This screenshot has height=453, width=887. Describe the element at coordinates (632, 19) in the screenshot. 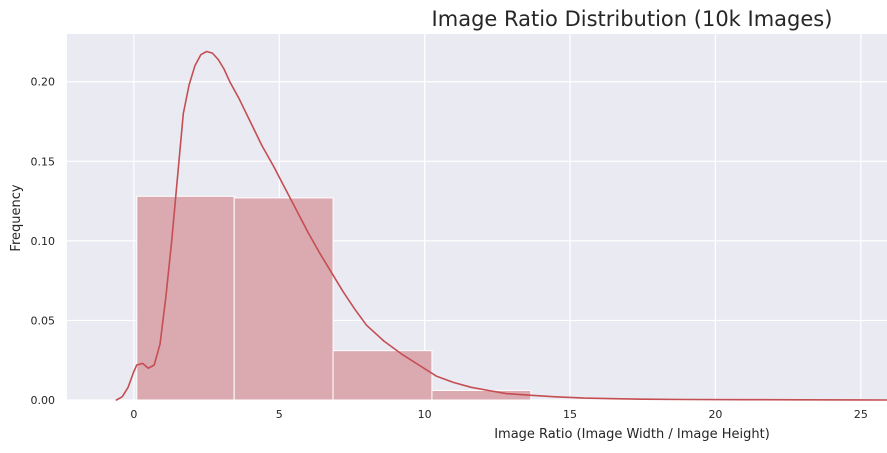

I see `chart-title: Image Ratio Distribution (10k Images)` at that location.